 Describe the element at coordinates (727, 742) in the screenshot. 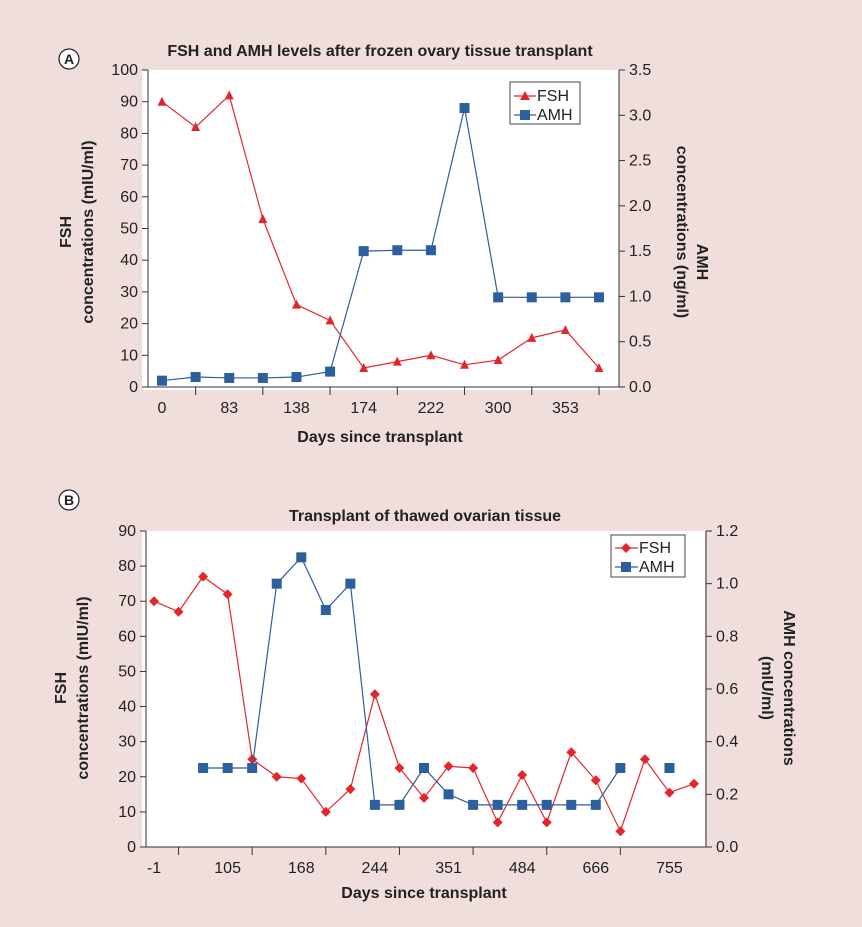

I see `chart-b-ytick-right-label: 0.4` at that location.